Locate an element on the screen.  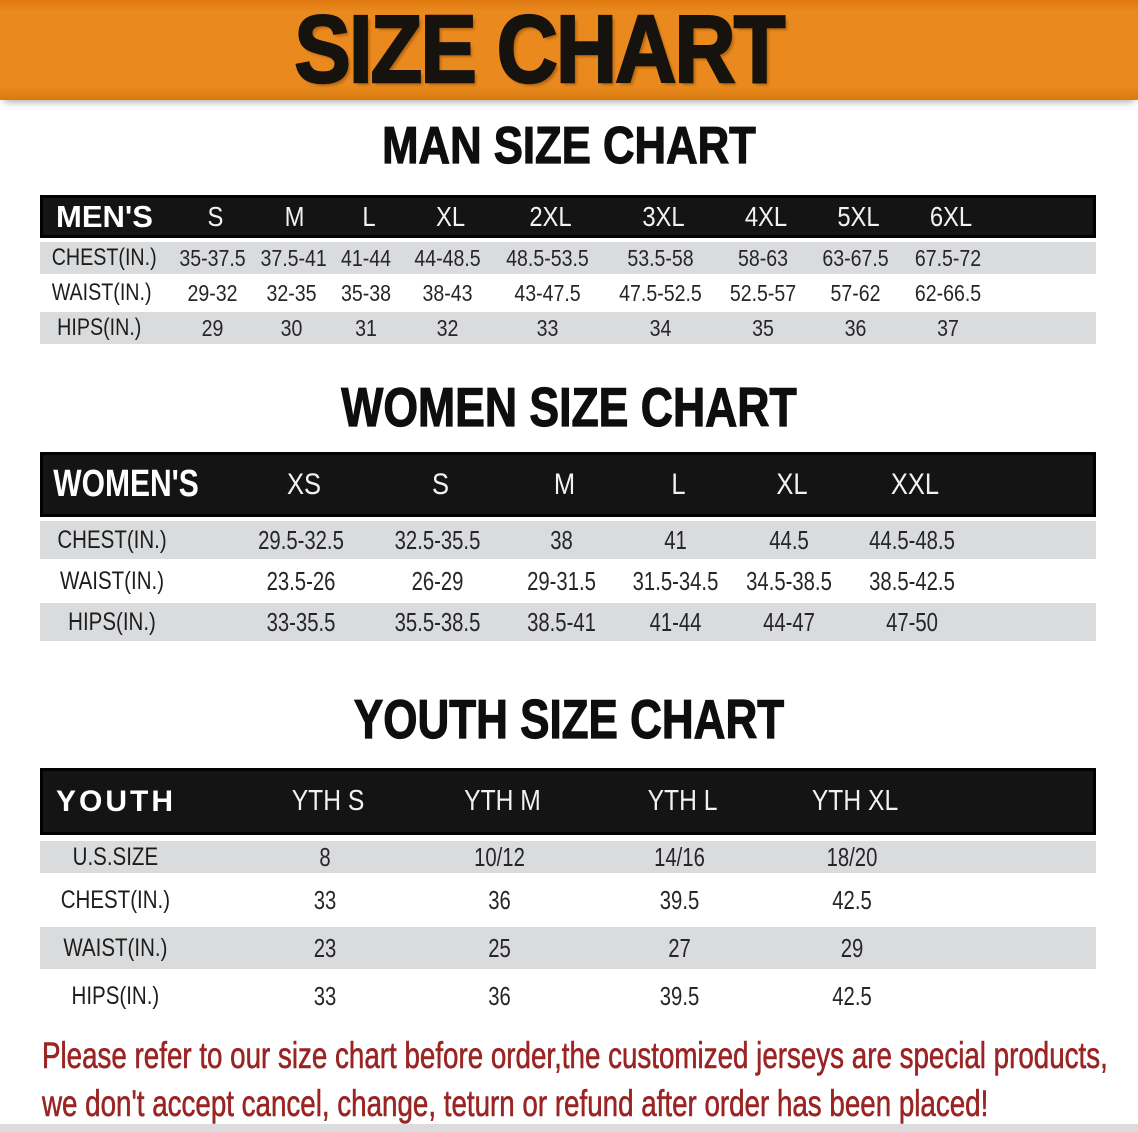
cell-value: 32 is located at coordinates (447, 327).